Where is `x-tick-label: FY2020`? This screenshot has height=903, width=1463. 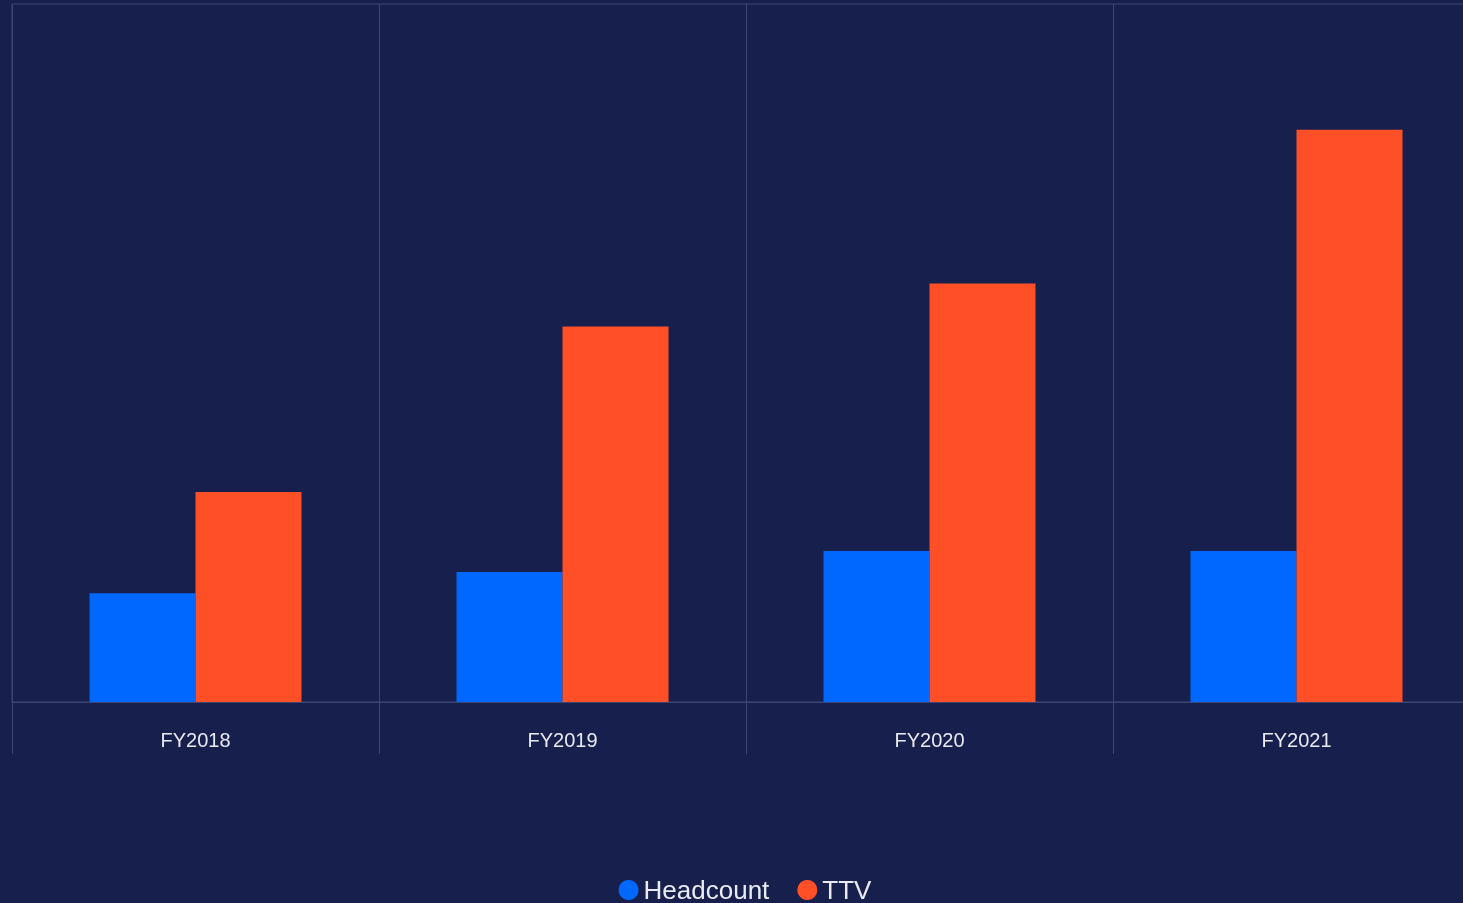 x-tick-label: FY2020 is located at coordinates (929, 740).